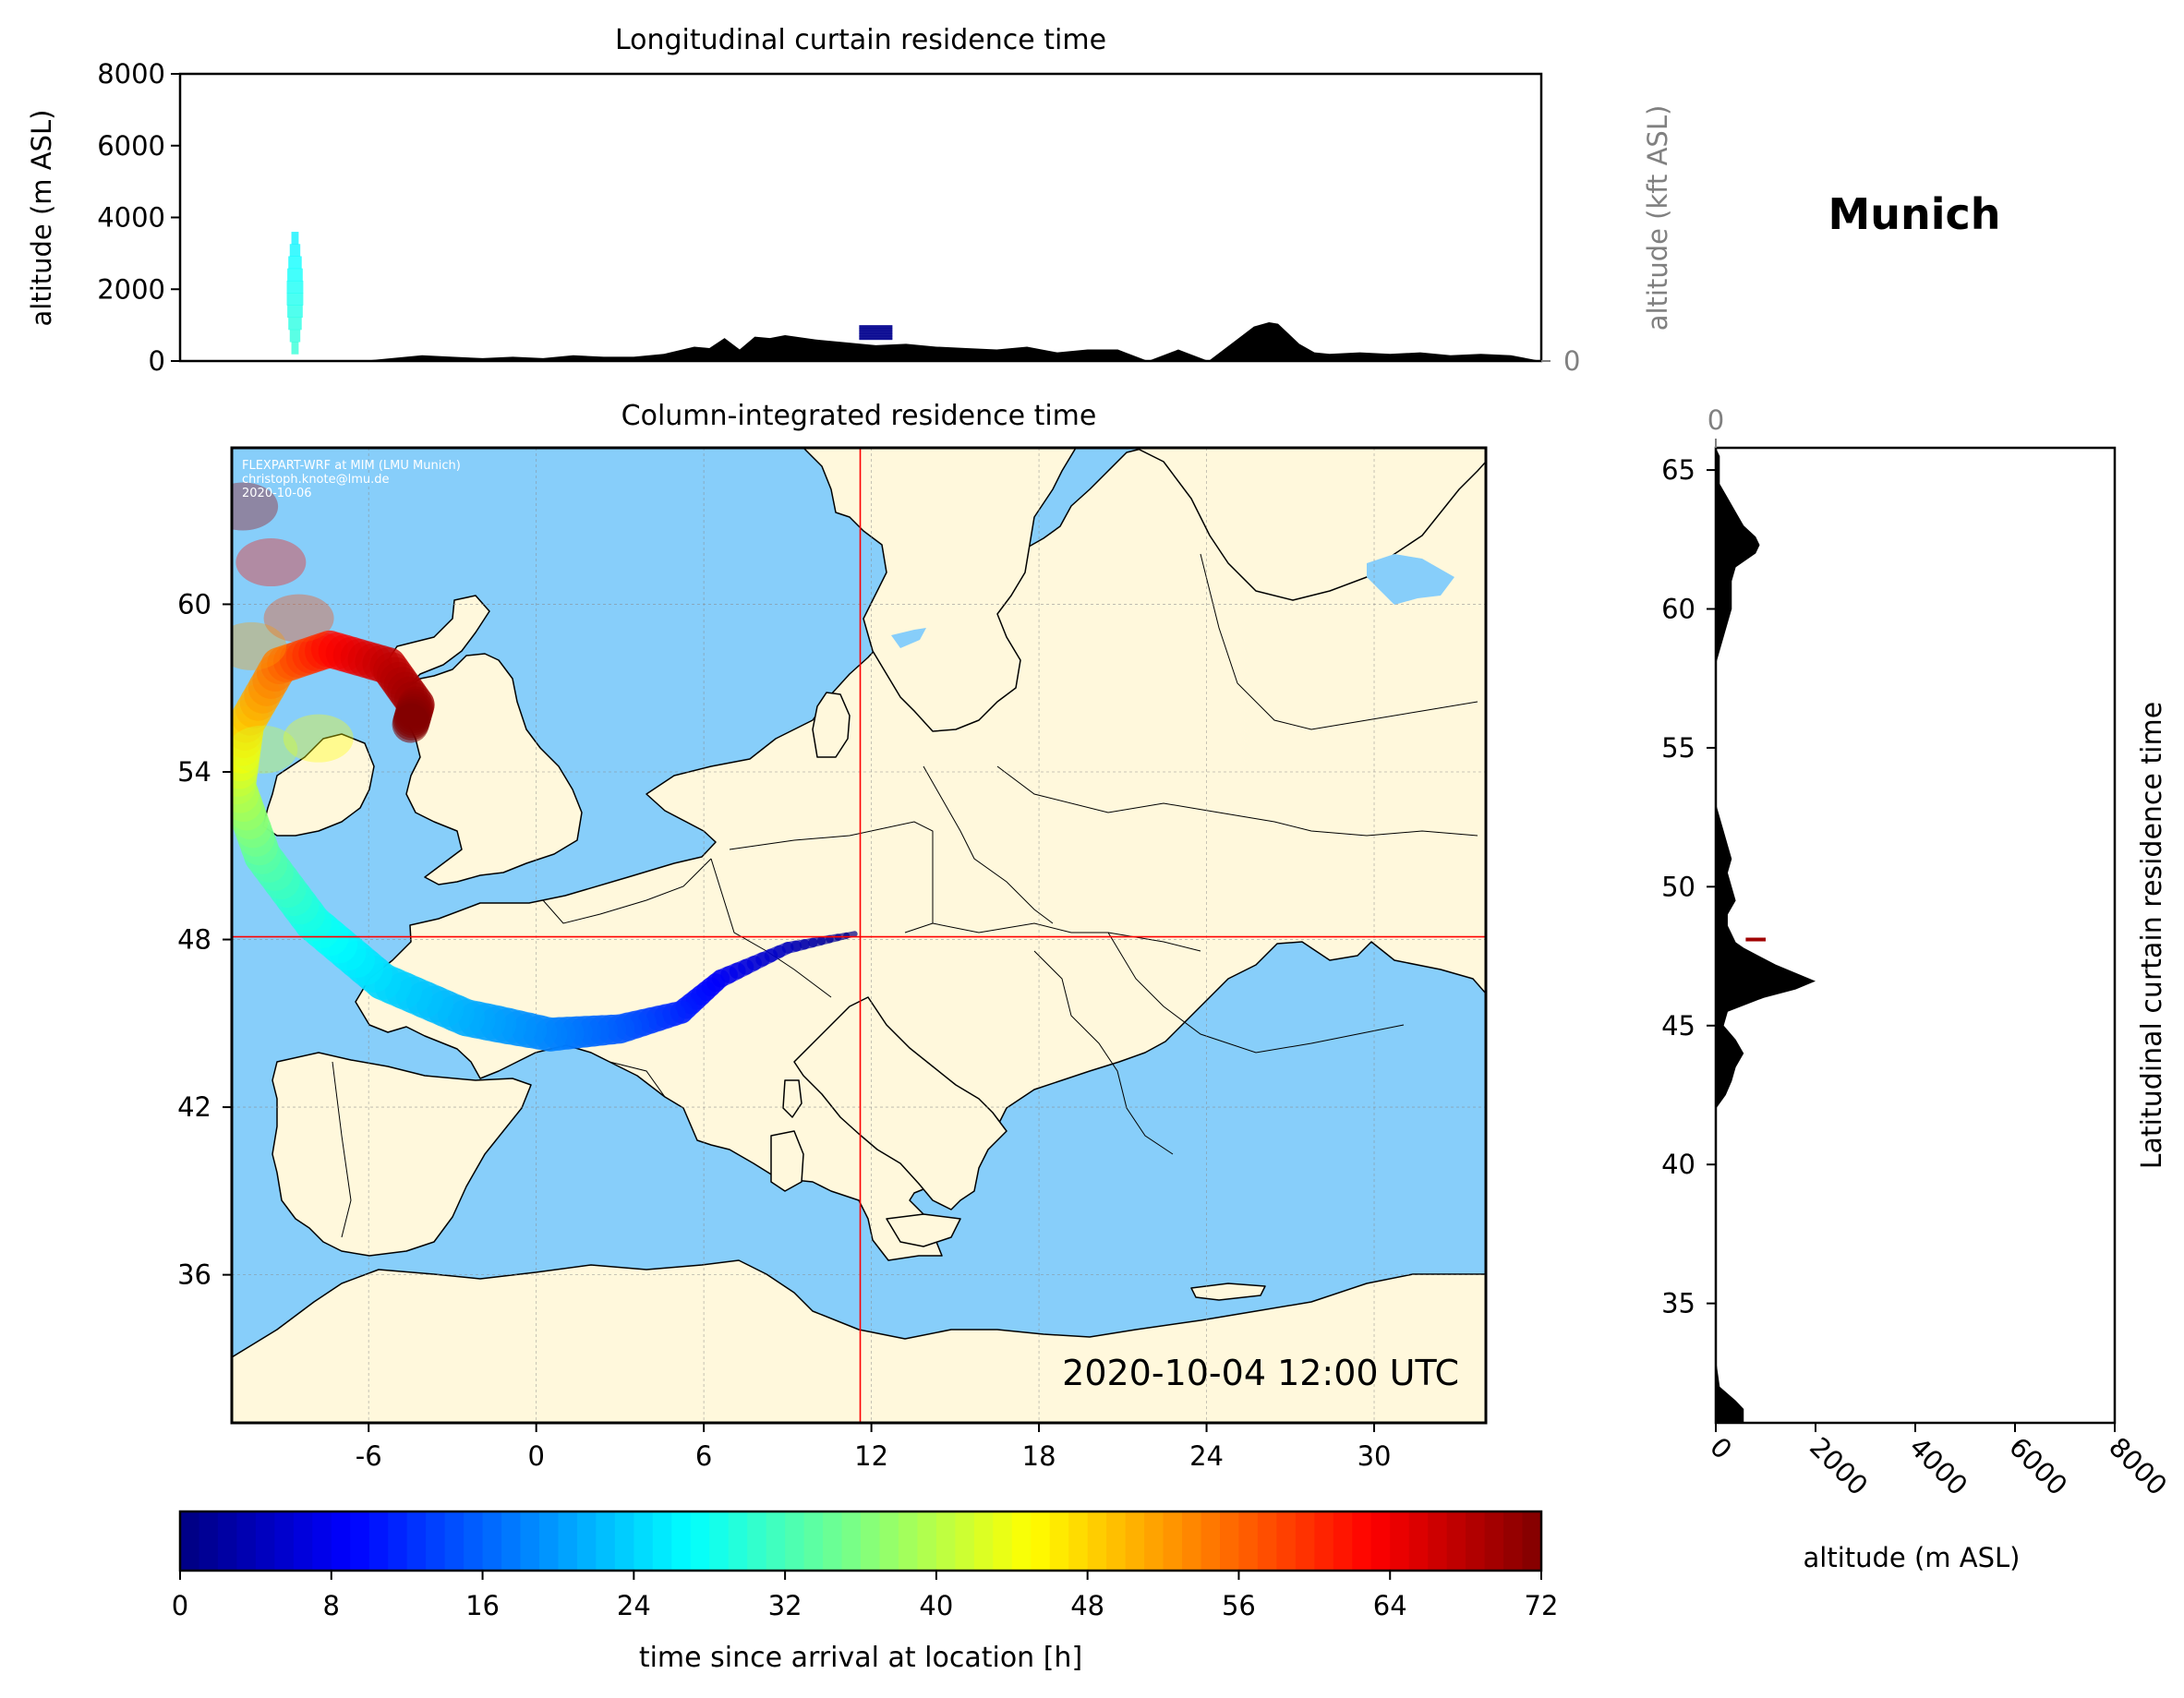  I want to click on map-ytick-label: 42, so click(194, 1107).